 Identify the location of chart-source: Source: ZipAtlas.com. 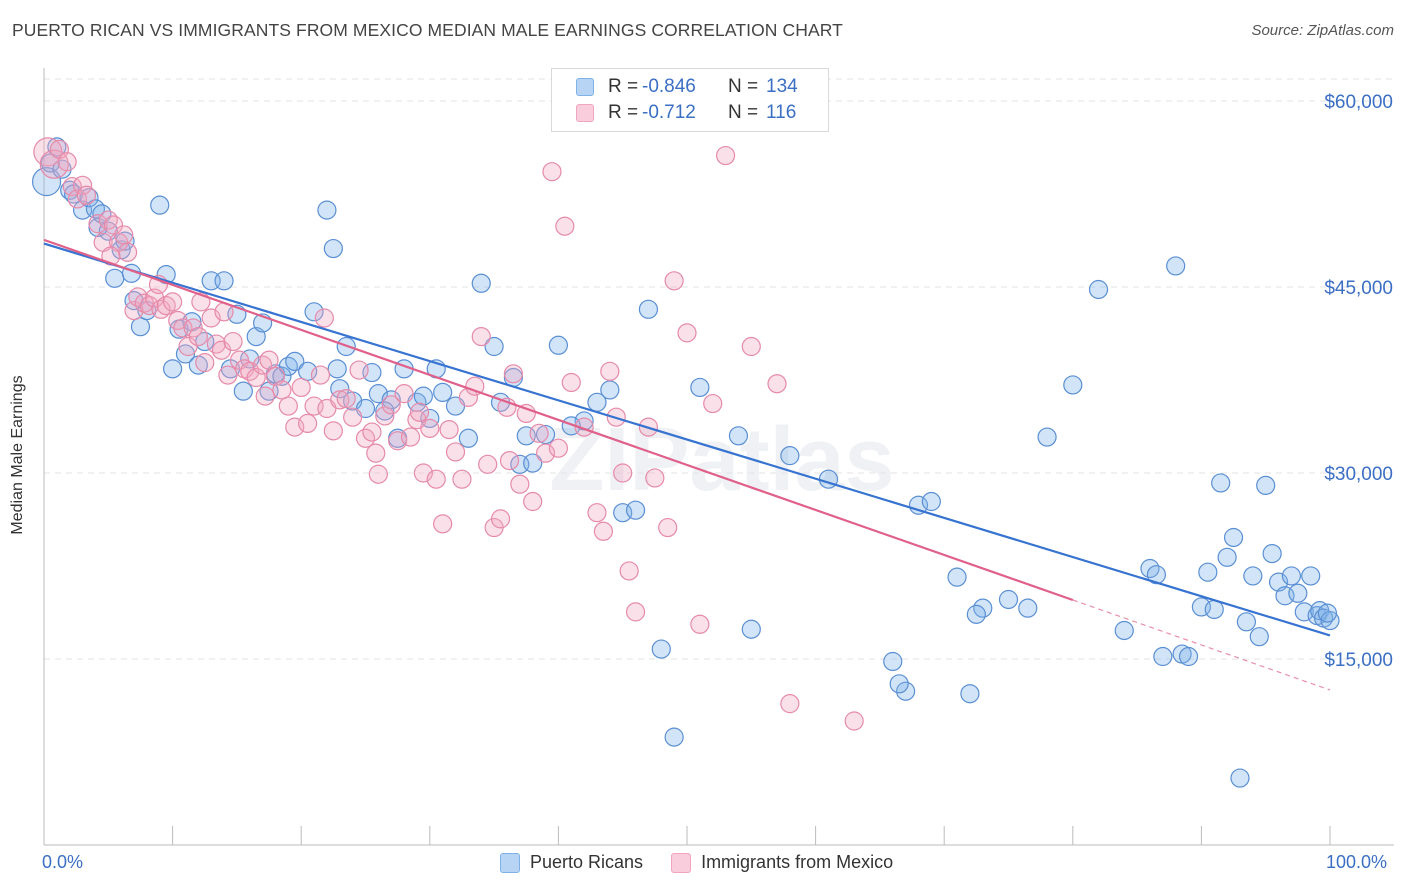
(1322, 30).